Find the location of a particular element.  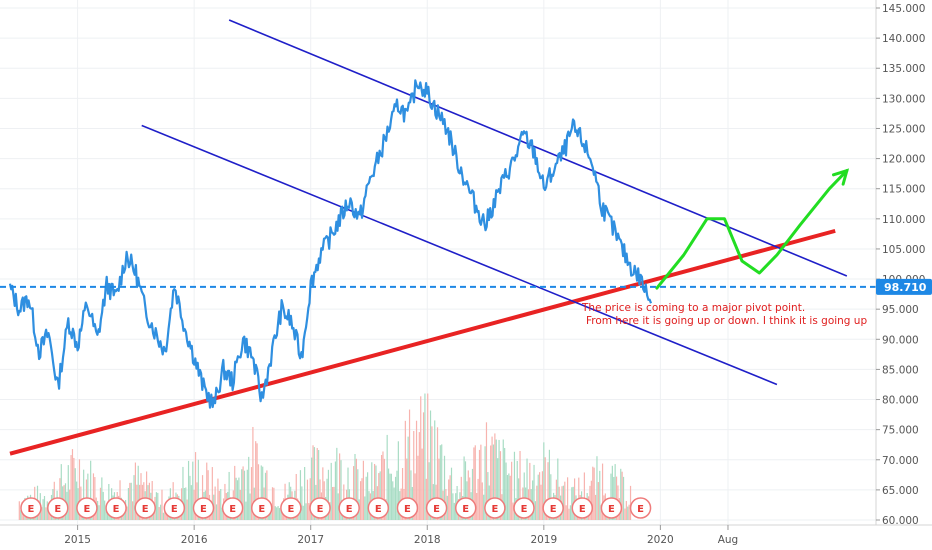

x-tick-label: Aug is located at coordinates (728, 540).